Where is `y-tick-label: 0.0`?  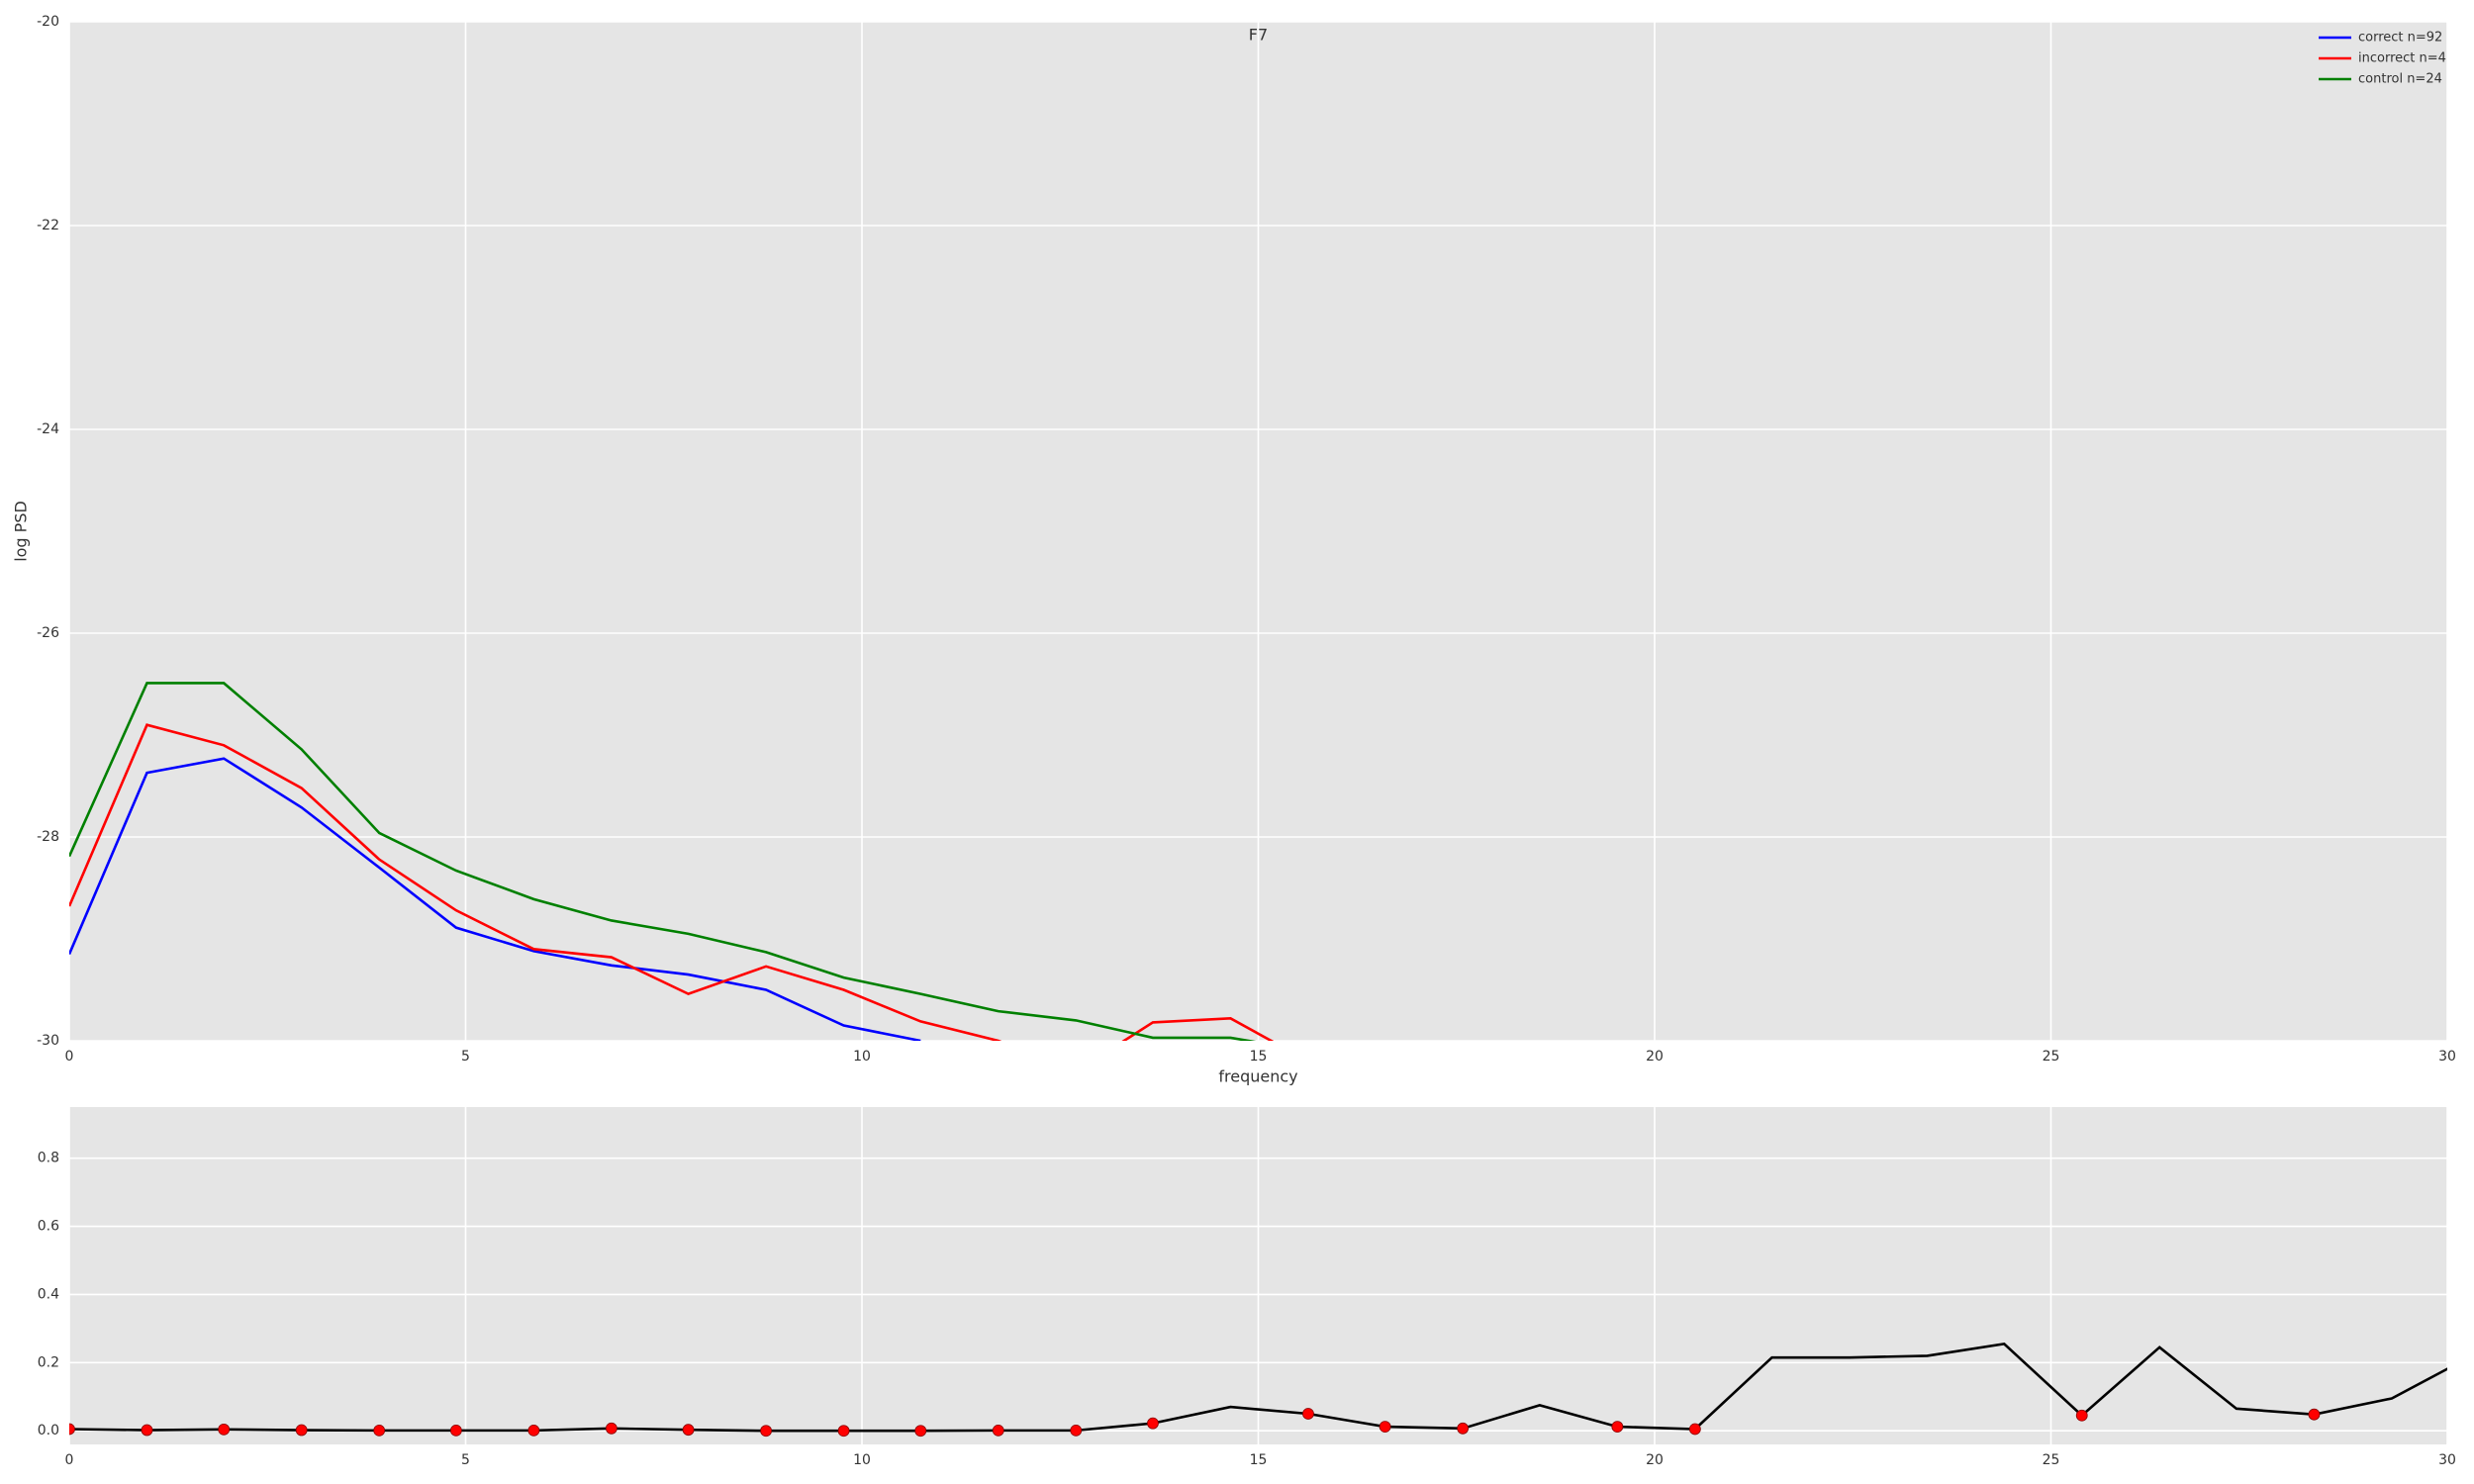
y-tick-label: 0.0 is located at coordinates (49, 1430).